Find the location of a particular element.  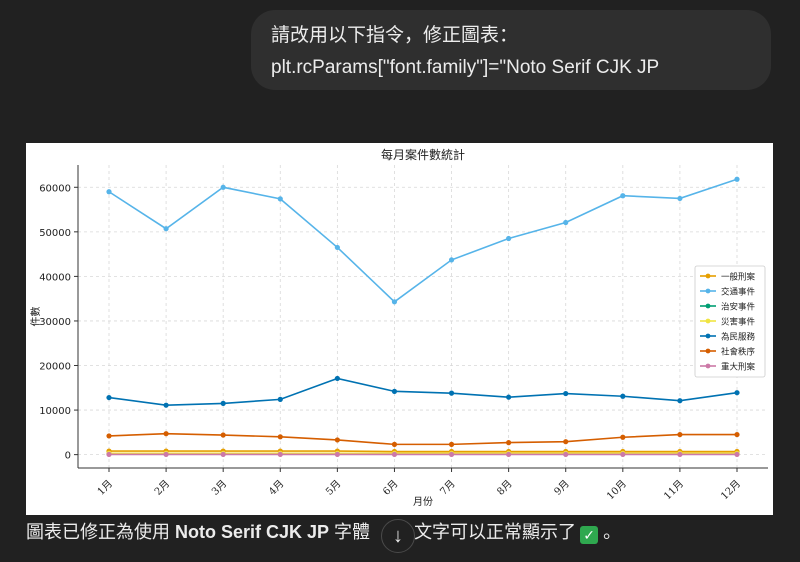

user-message-line-1: 請改用以下指令，修正圖表： is located at coordinates (395, 35).